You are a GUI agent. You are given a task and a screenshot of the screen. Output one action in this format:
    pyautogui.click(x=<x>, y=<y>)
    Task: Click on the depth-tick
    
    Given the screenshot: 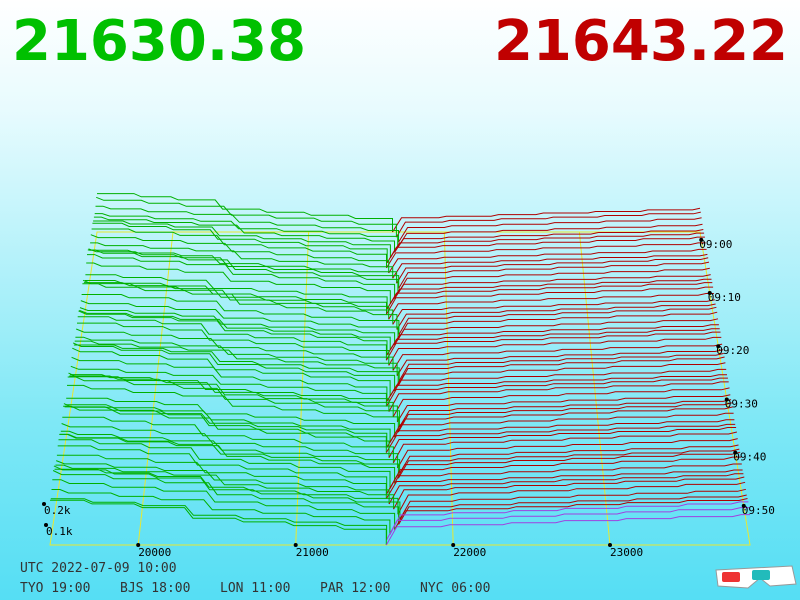 What is the action you would take?
    pyautogui.click(x=46, y=525)
    